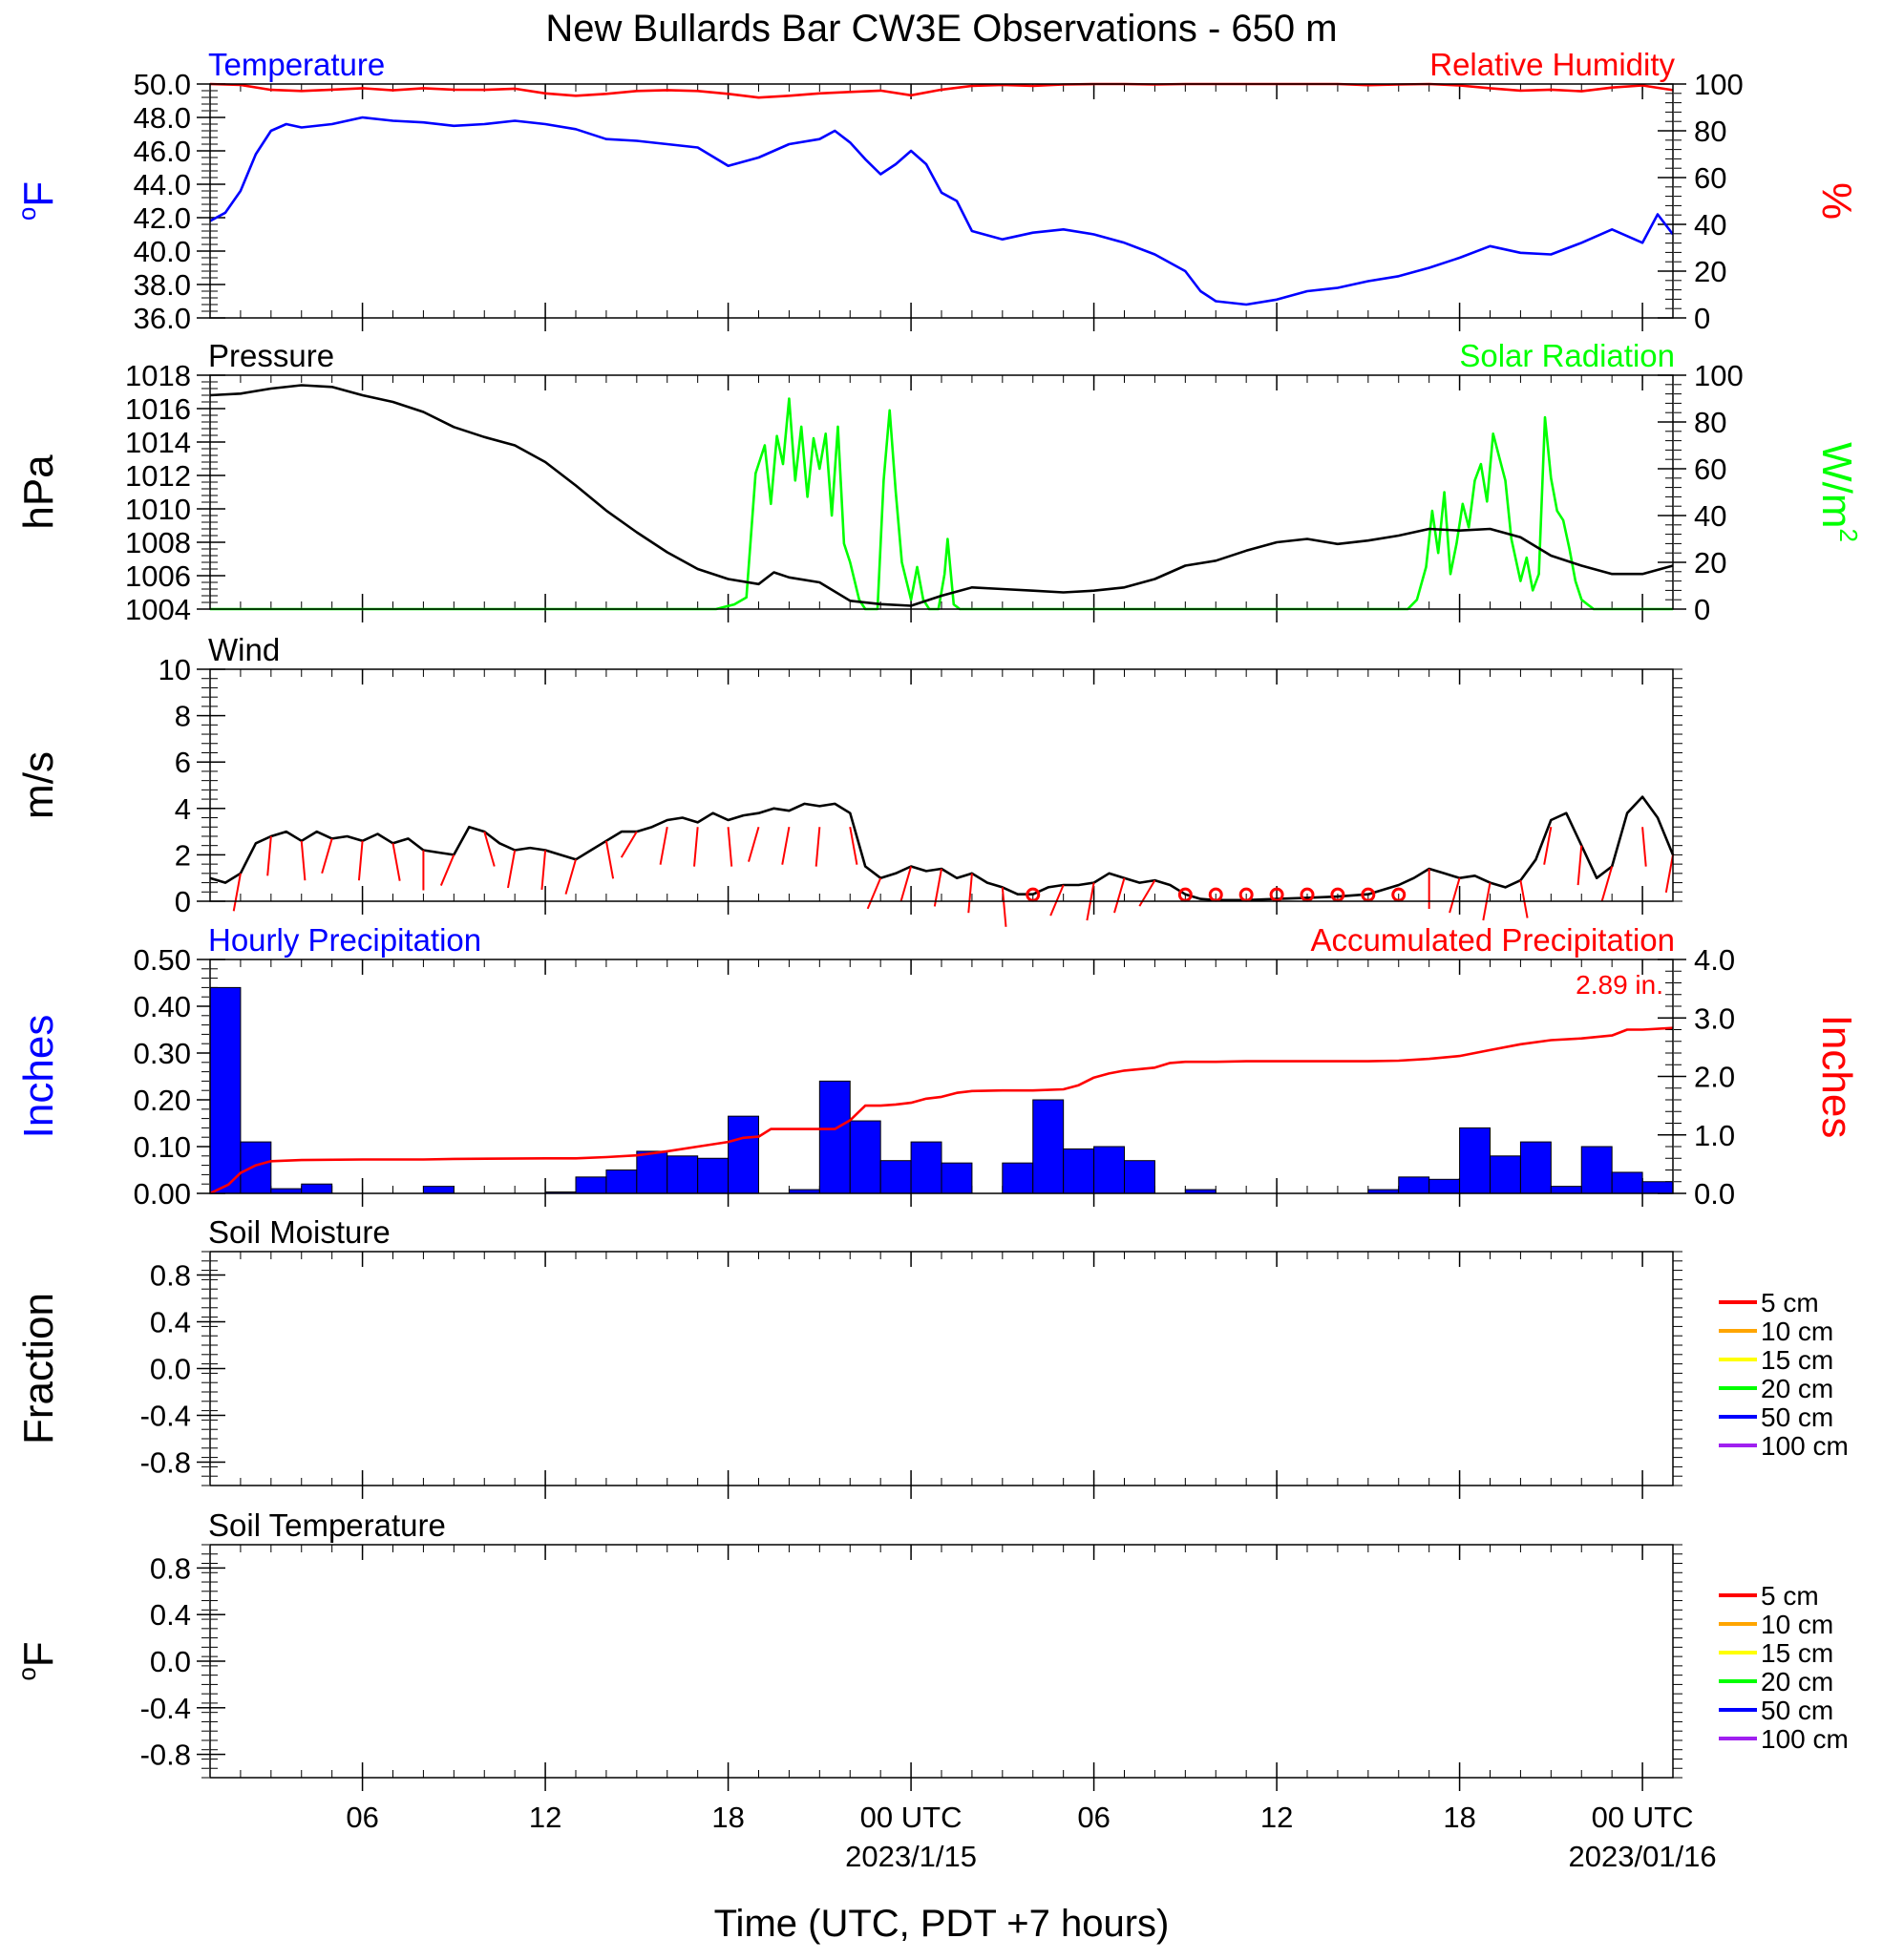 This screenshot has height=1960, width=1883. What do you see at coordinates (941, 1368) in the screenshot?
I see `soil_moisture-frame` at bounding box center [941, 1368].